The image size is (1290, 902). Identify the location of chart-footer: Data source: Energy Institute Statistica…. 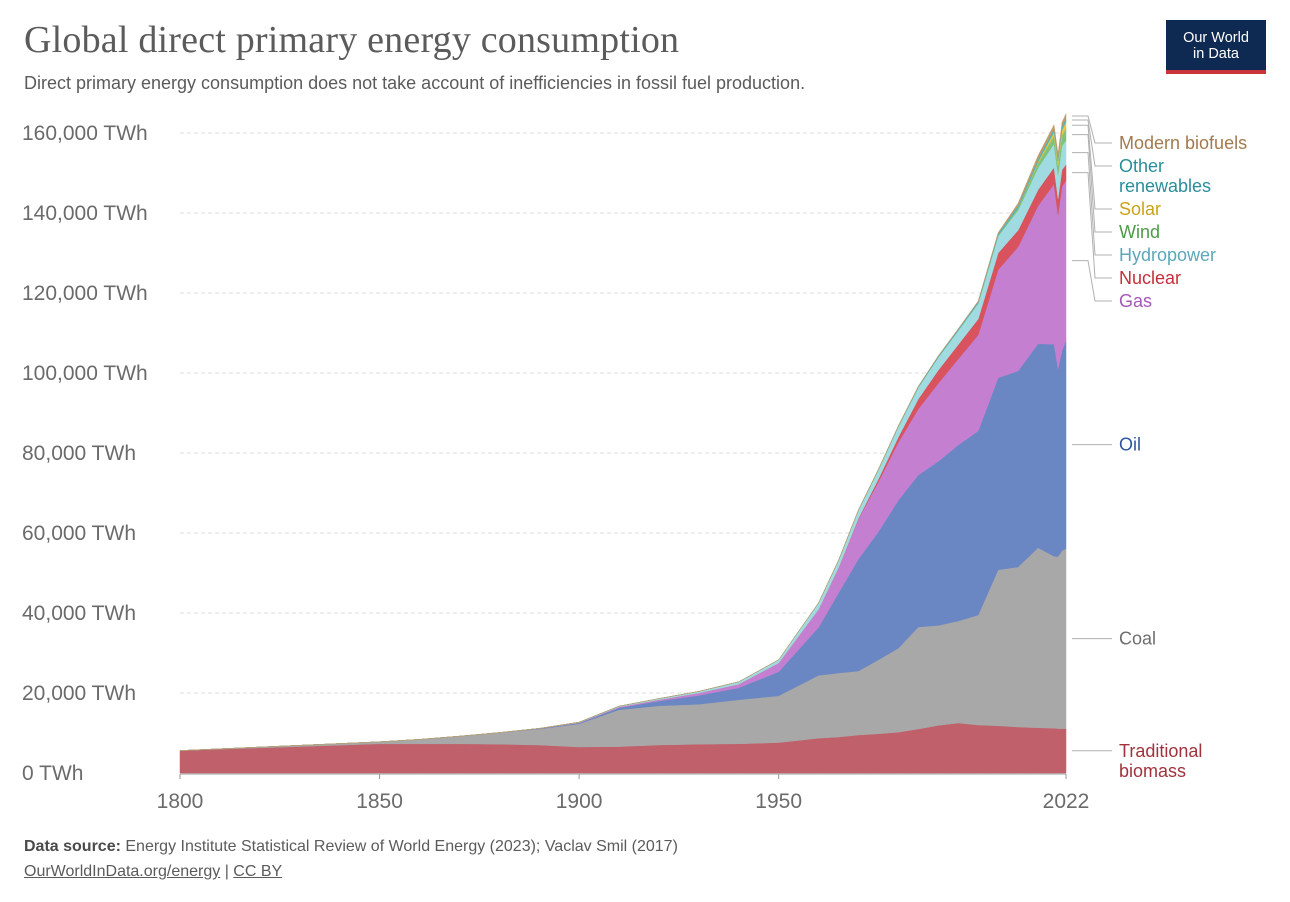
(351, 859).